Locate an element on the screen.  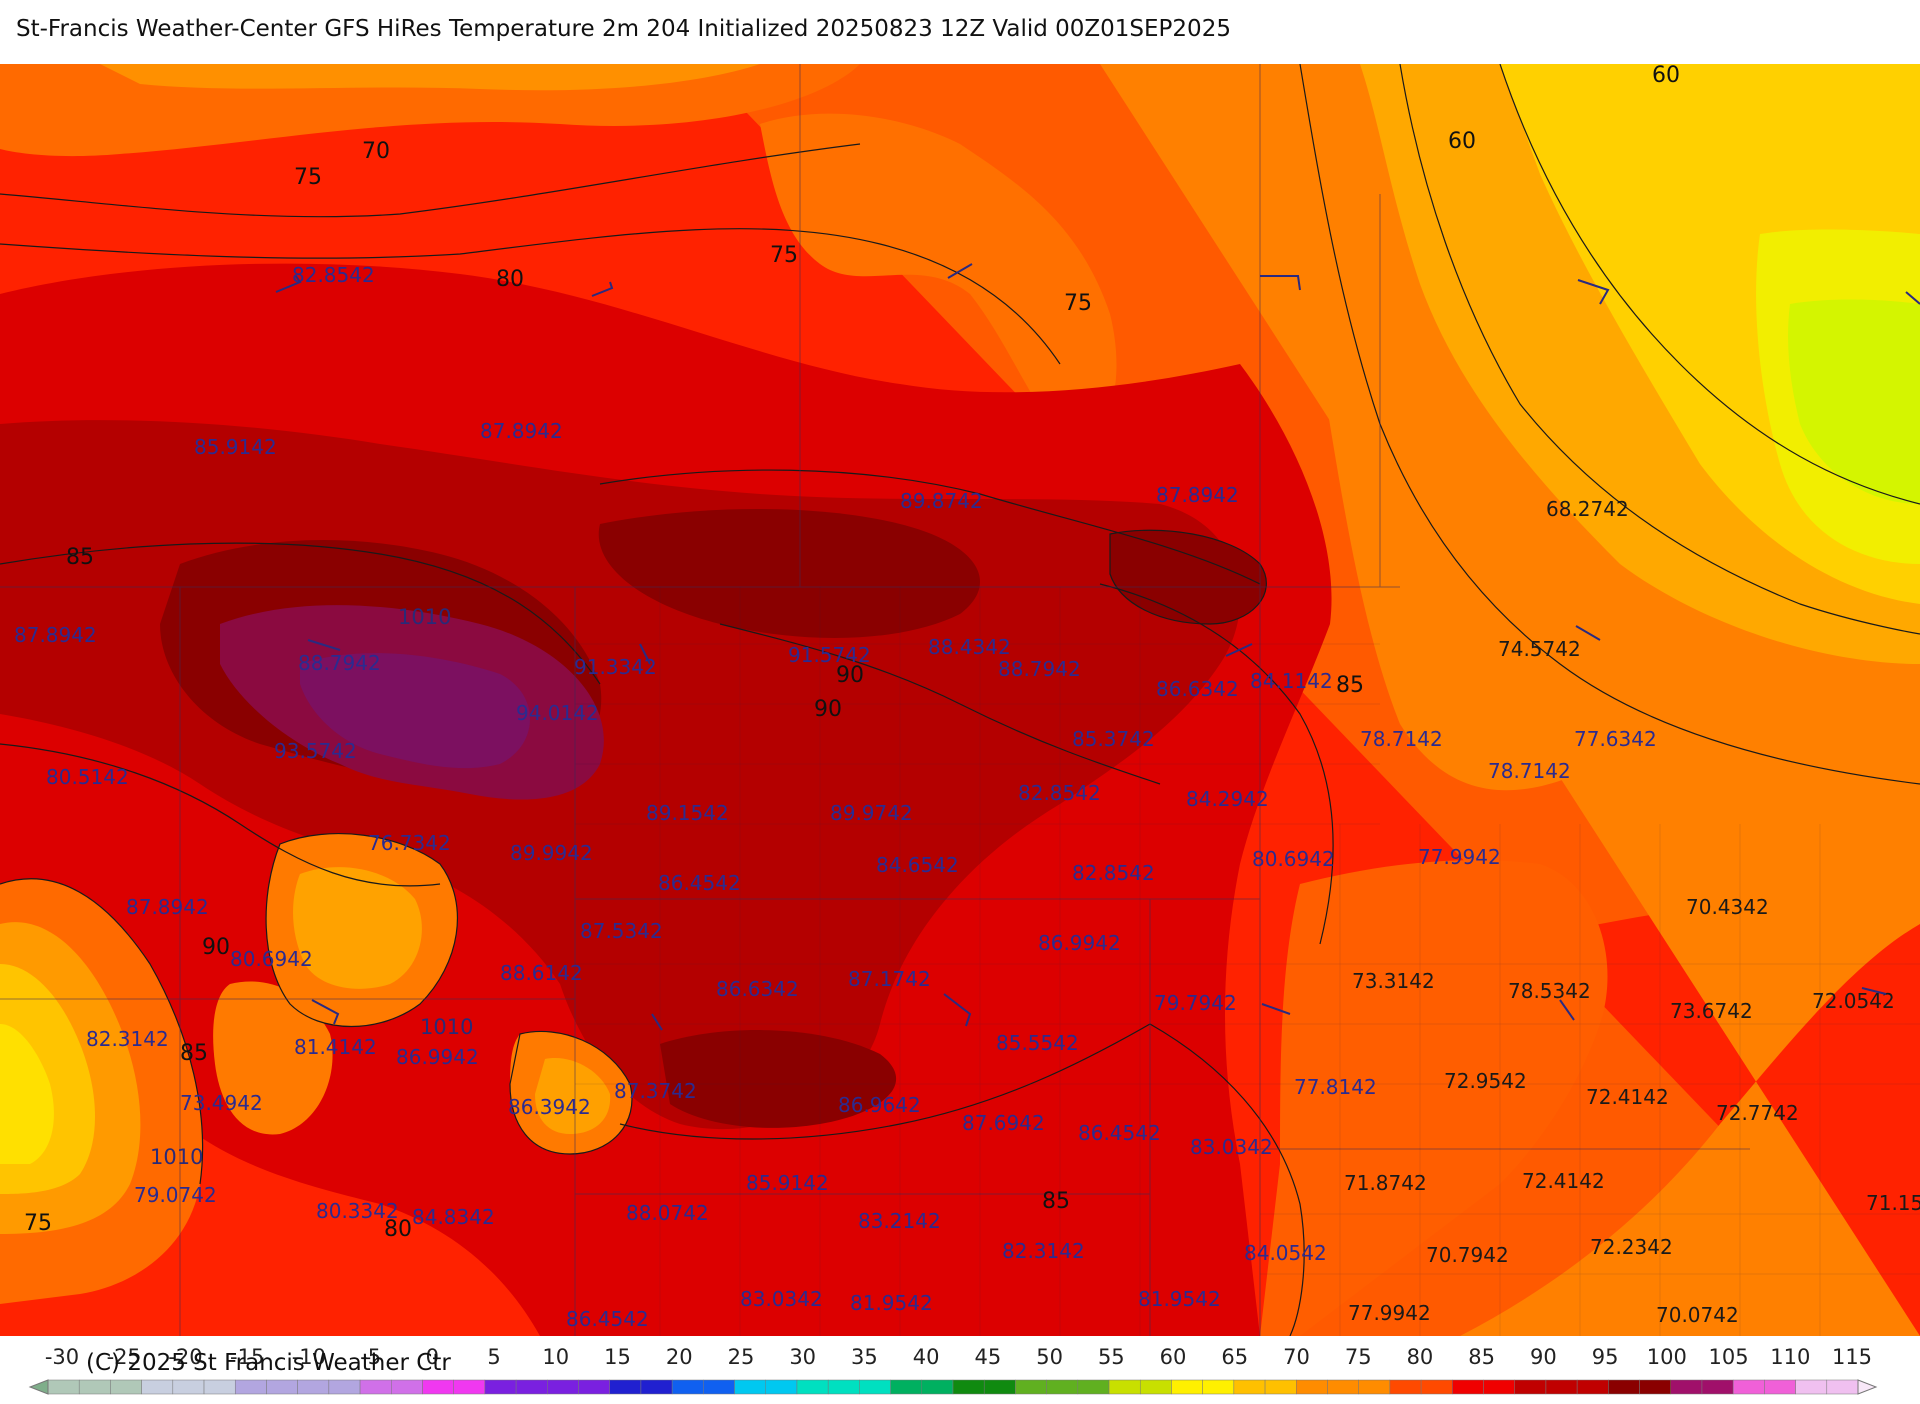
colorbar-tick-label: -25 is located at coordinates (124, 1357).